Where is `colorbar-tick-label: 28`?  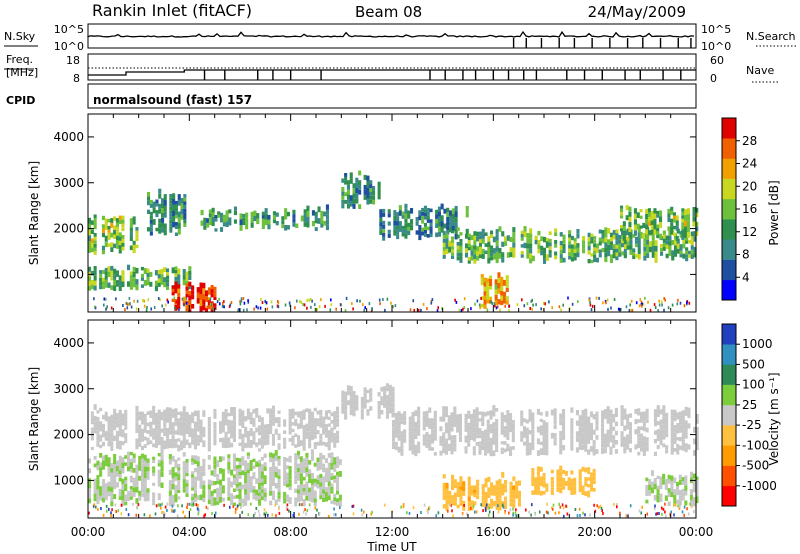 colorbar-tick-label: 28 is located at coordinates (749, 141).